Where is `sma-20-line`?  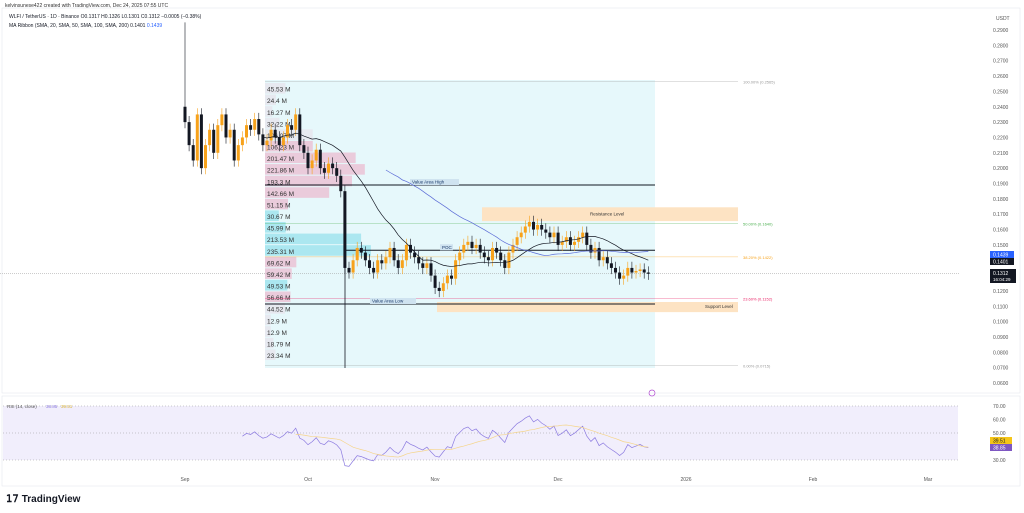
sma-20-line is located at coordinates (455, 199).